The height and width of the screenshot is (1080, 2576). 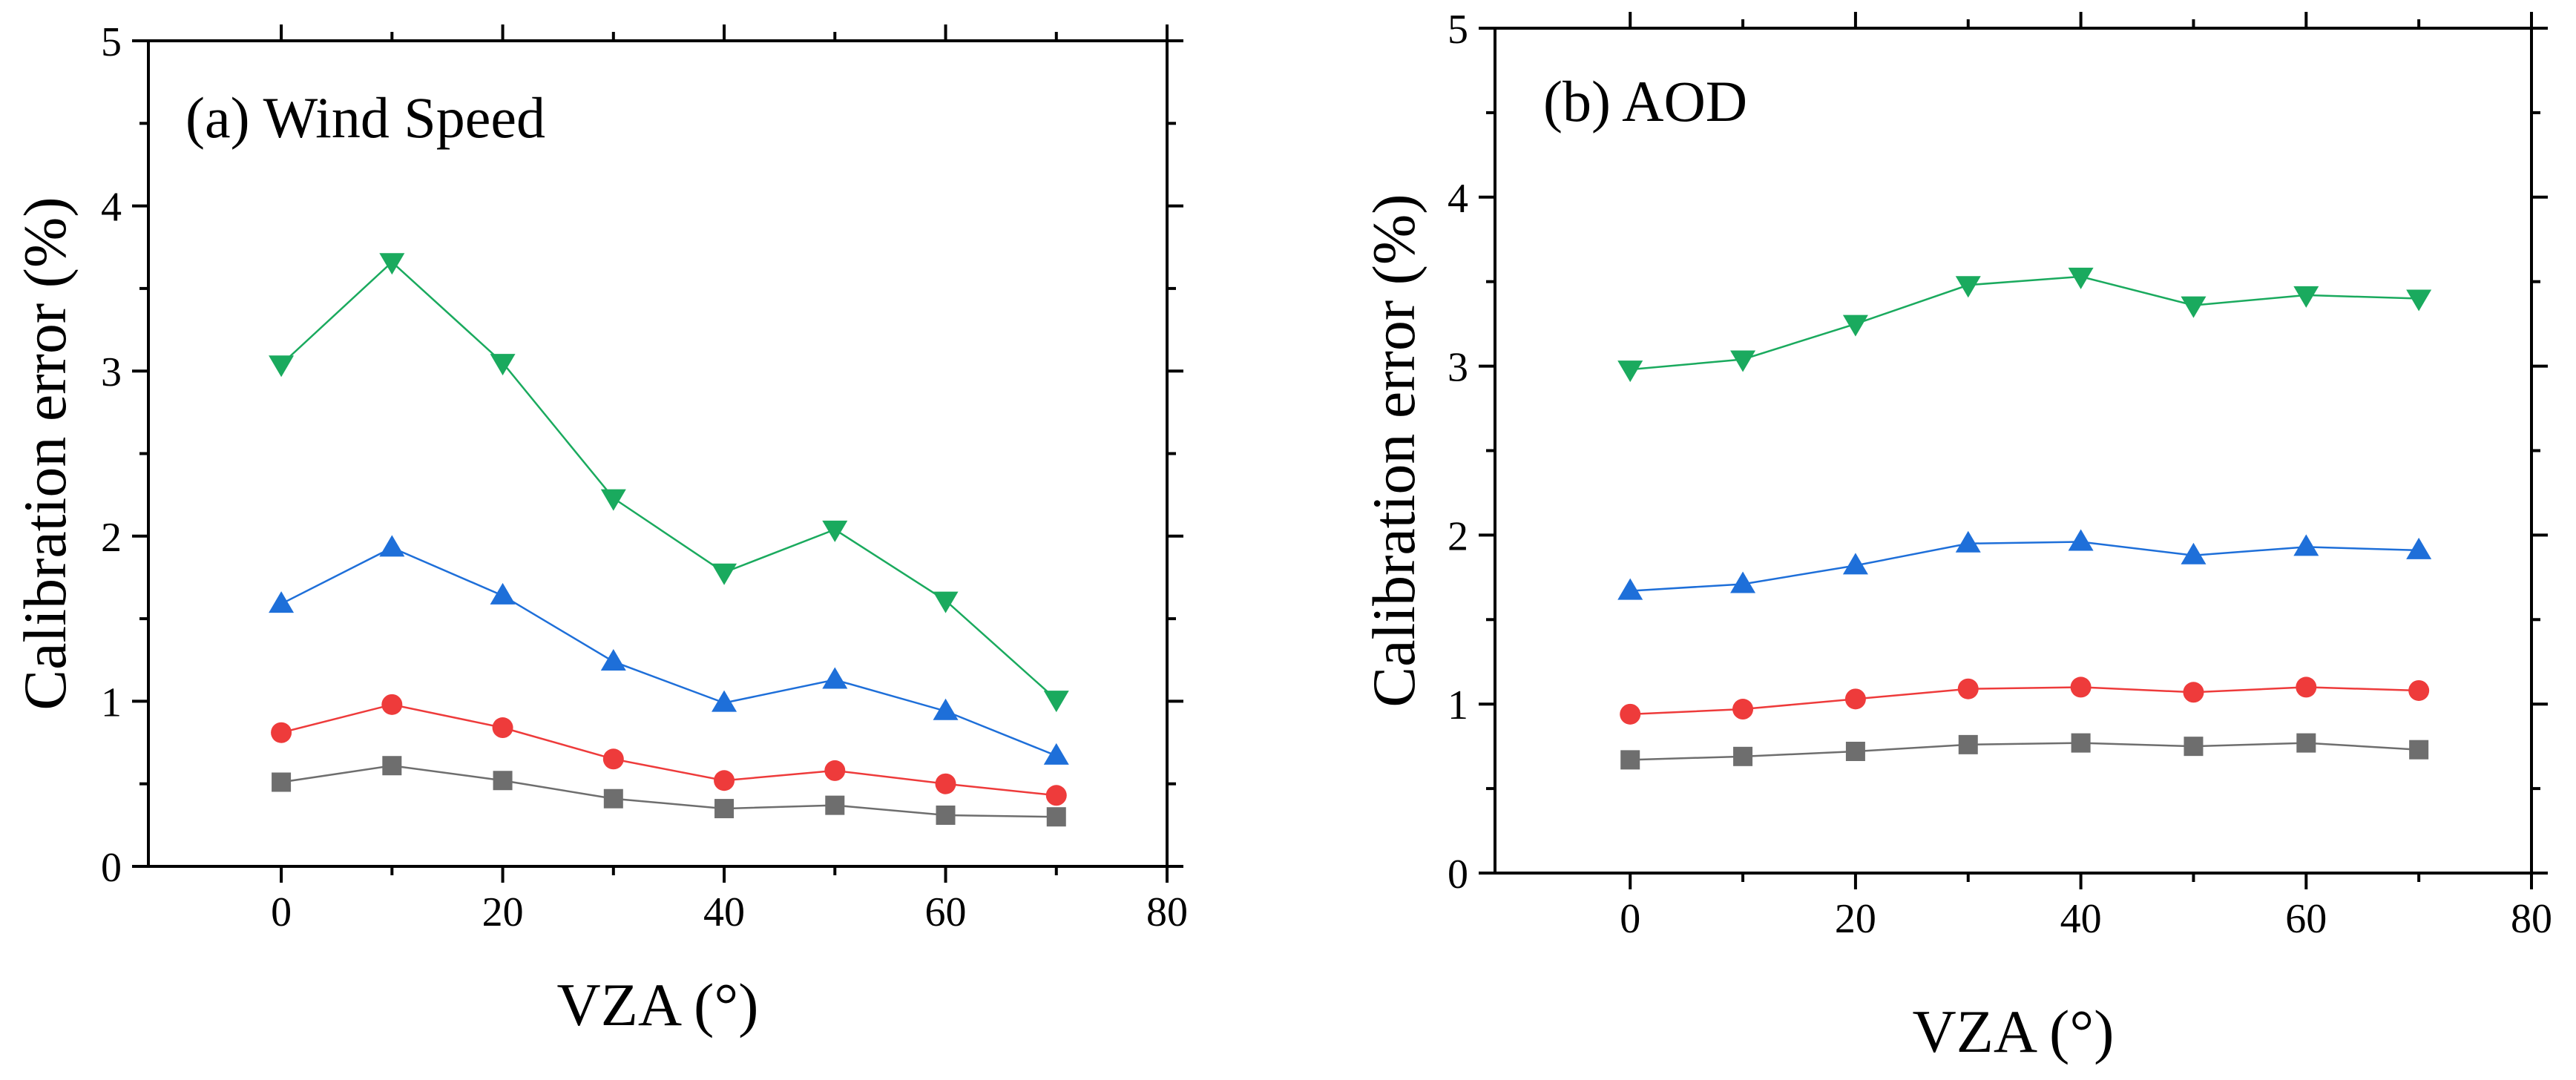 What do you see at coordinates (112, 372) in the screenshot?
I see `y-tick-label: 3` at bounding box center [112, 372].